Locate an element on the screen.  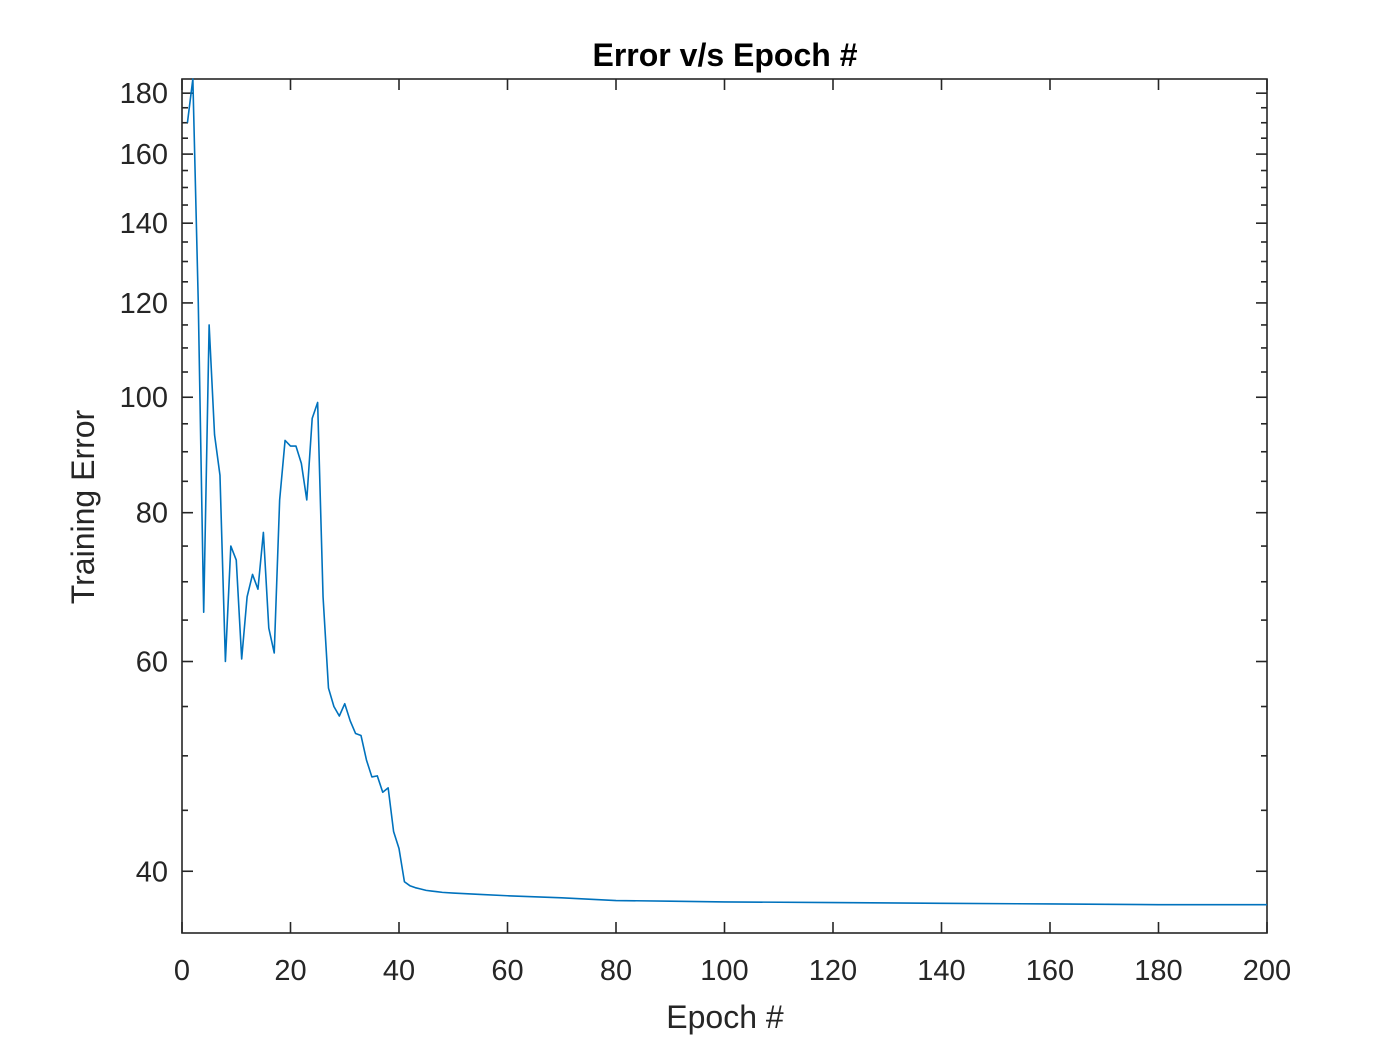
y-tick-labels: 40 60 80 100 120 140 160 180 is located at coordinates (144, 483).